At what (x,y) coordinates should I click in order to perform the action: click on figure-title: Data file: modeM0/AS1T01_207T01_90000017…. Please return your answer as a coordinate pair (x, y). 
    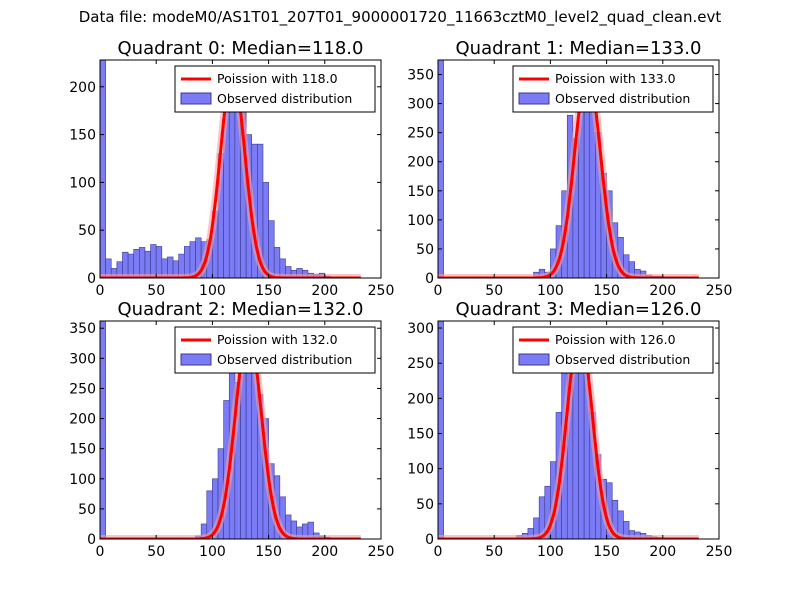
    Looking at the image, I should click on (400, 17).